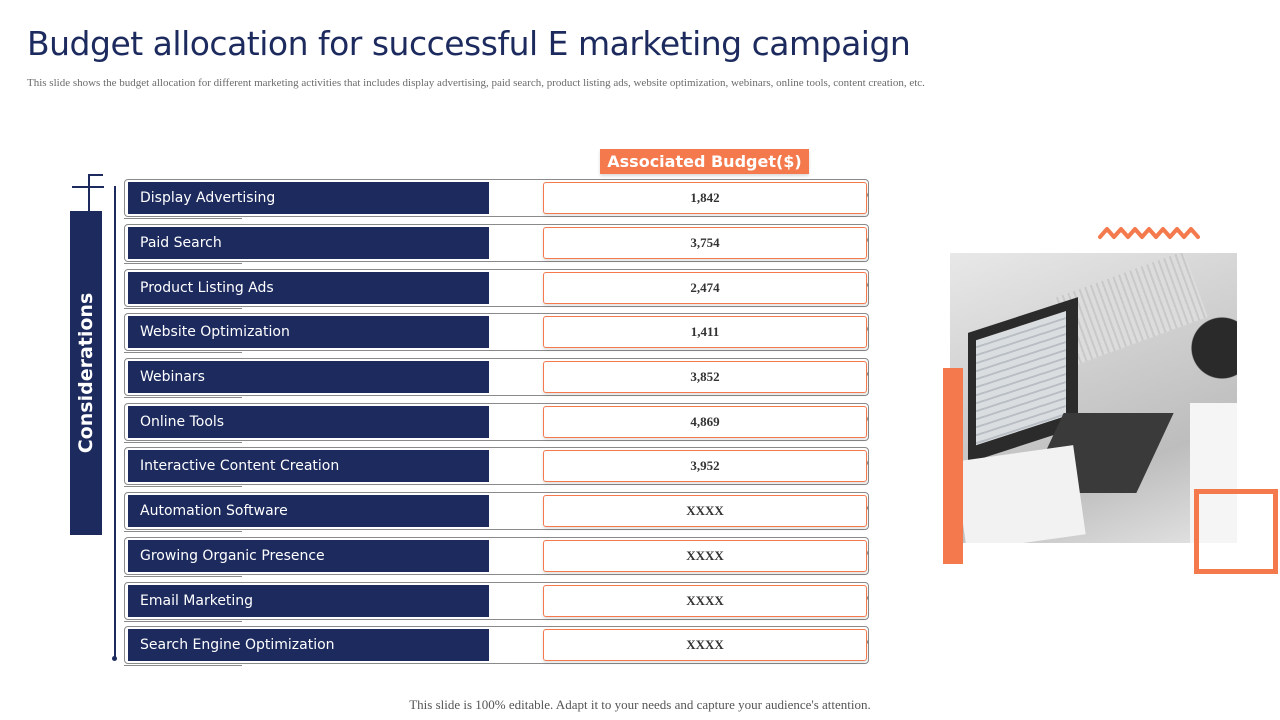 The height and width of the screenshot is (720, 1280). Describe the element at coordinates (1149, 233) in the screenshot. I see `zigzag-decoration-icon` at that location.